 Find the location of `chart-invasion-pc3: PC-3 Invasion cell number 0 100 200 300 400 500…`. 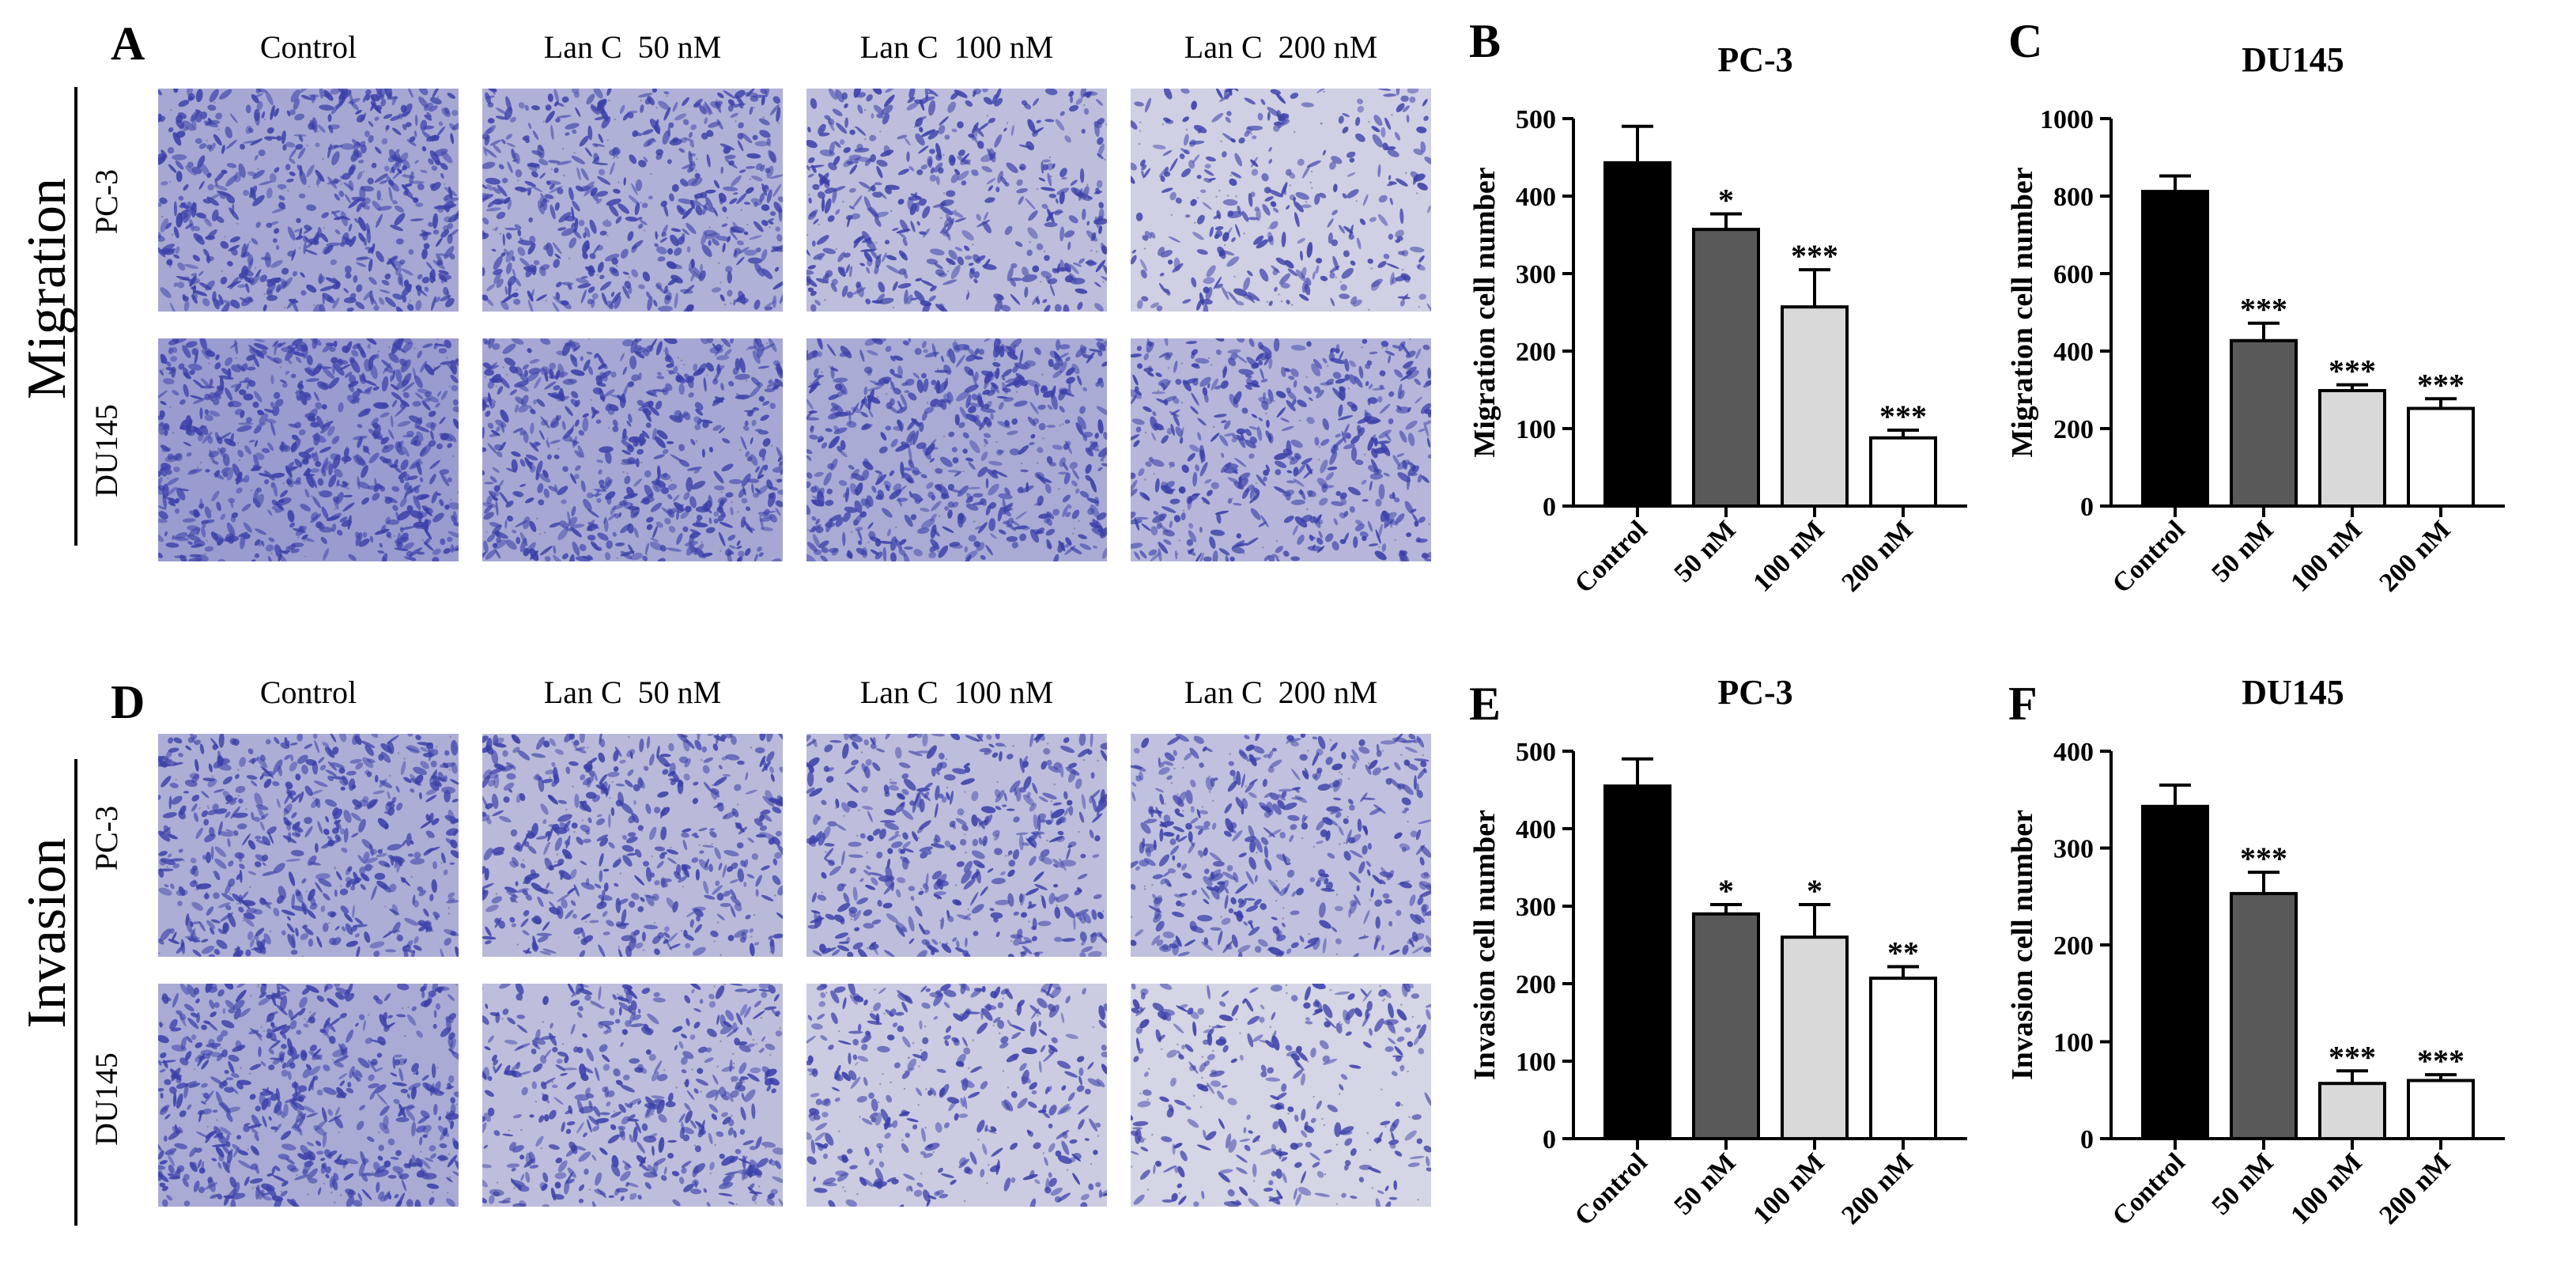

chart-invasion-pc3: PC-3 Invasion cell number 0 100 200 300 400 500… is located at coordinates (1717, 952).